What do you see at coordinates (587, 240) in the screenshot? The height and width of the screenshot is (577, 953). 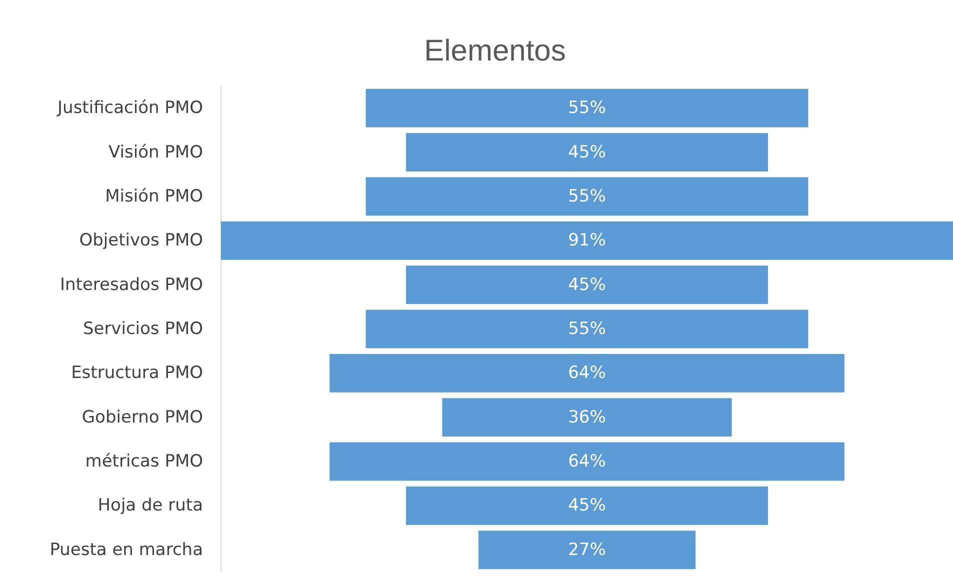 I see `data-label: 91%` at bounding box center [587, 240].